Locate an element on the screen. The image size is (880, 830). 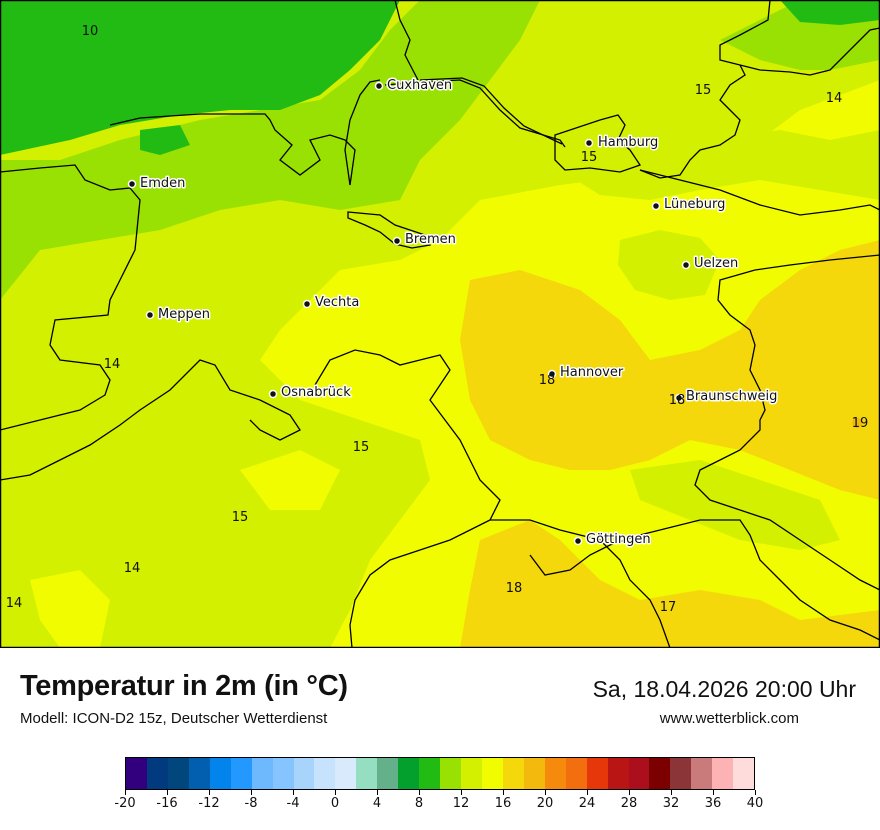
colorbar-tick-label: -12 is located at coordinates (209, 803).